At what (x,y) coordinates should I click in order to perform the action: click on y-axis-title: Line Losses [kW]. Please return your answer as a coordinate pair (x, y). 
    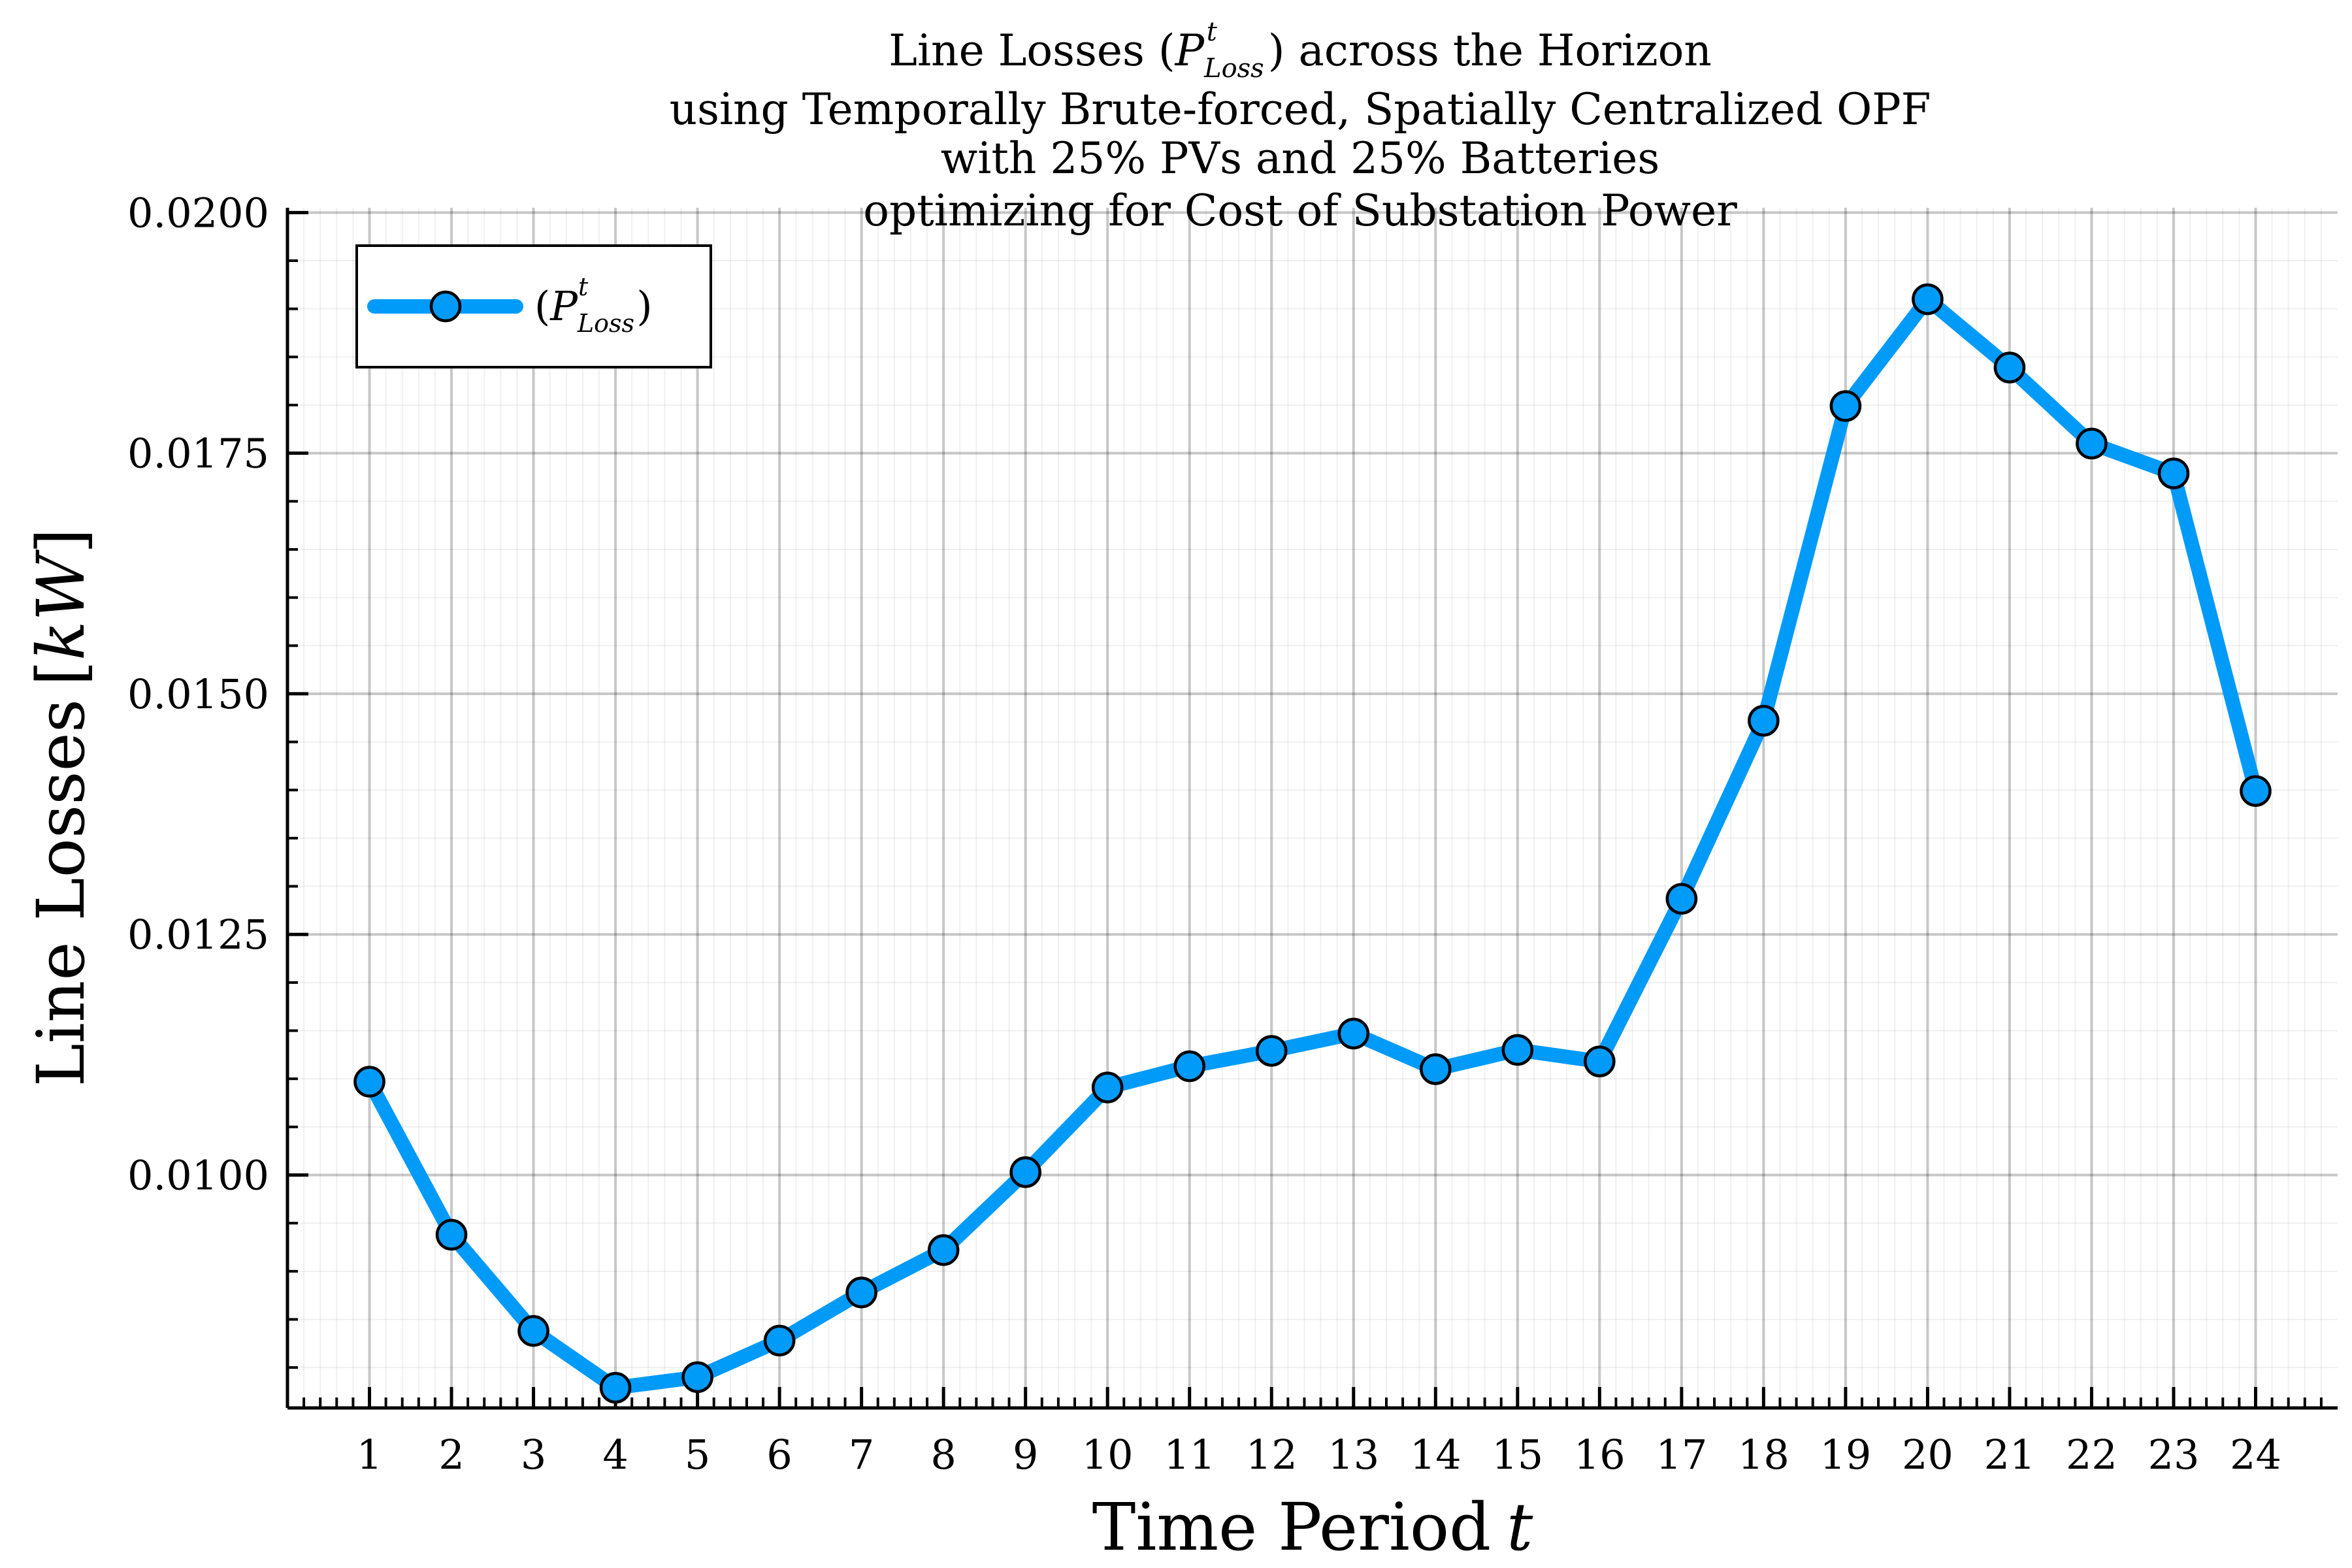
    Looking at the image, I should click on (61, 808).